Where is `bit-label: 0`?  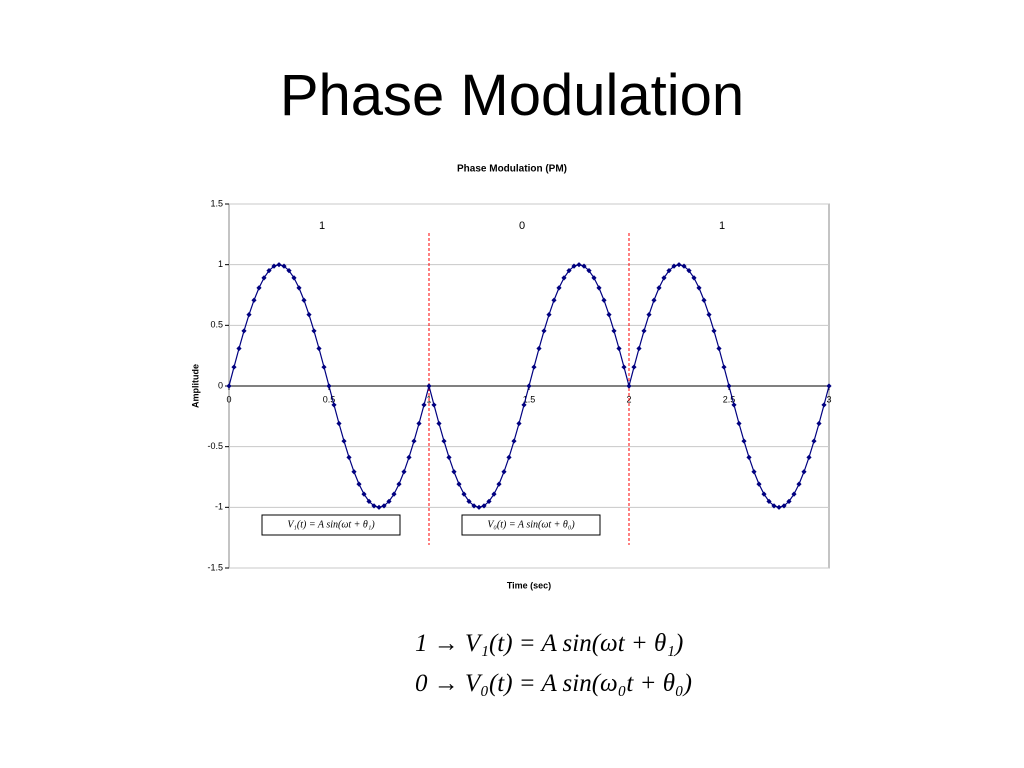 bit-label: 0 is located at coordinates (522, 226).